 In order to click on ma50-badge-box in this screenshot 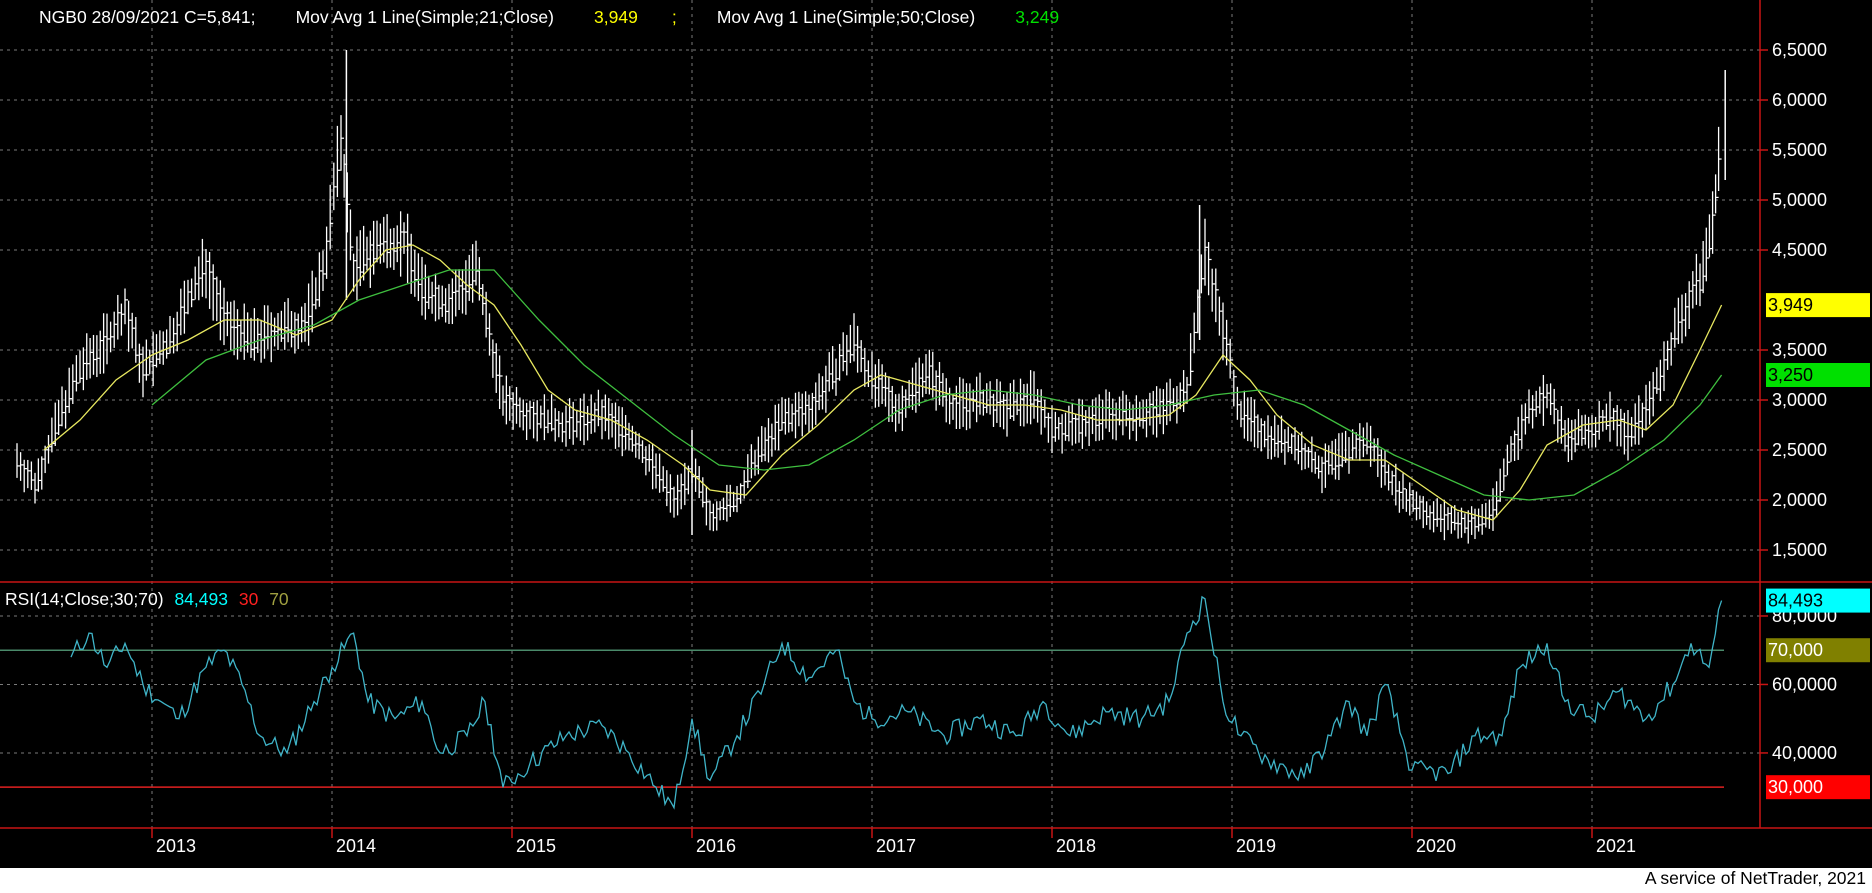, I will do `click(1818, 375)`.